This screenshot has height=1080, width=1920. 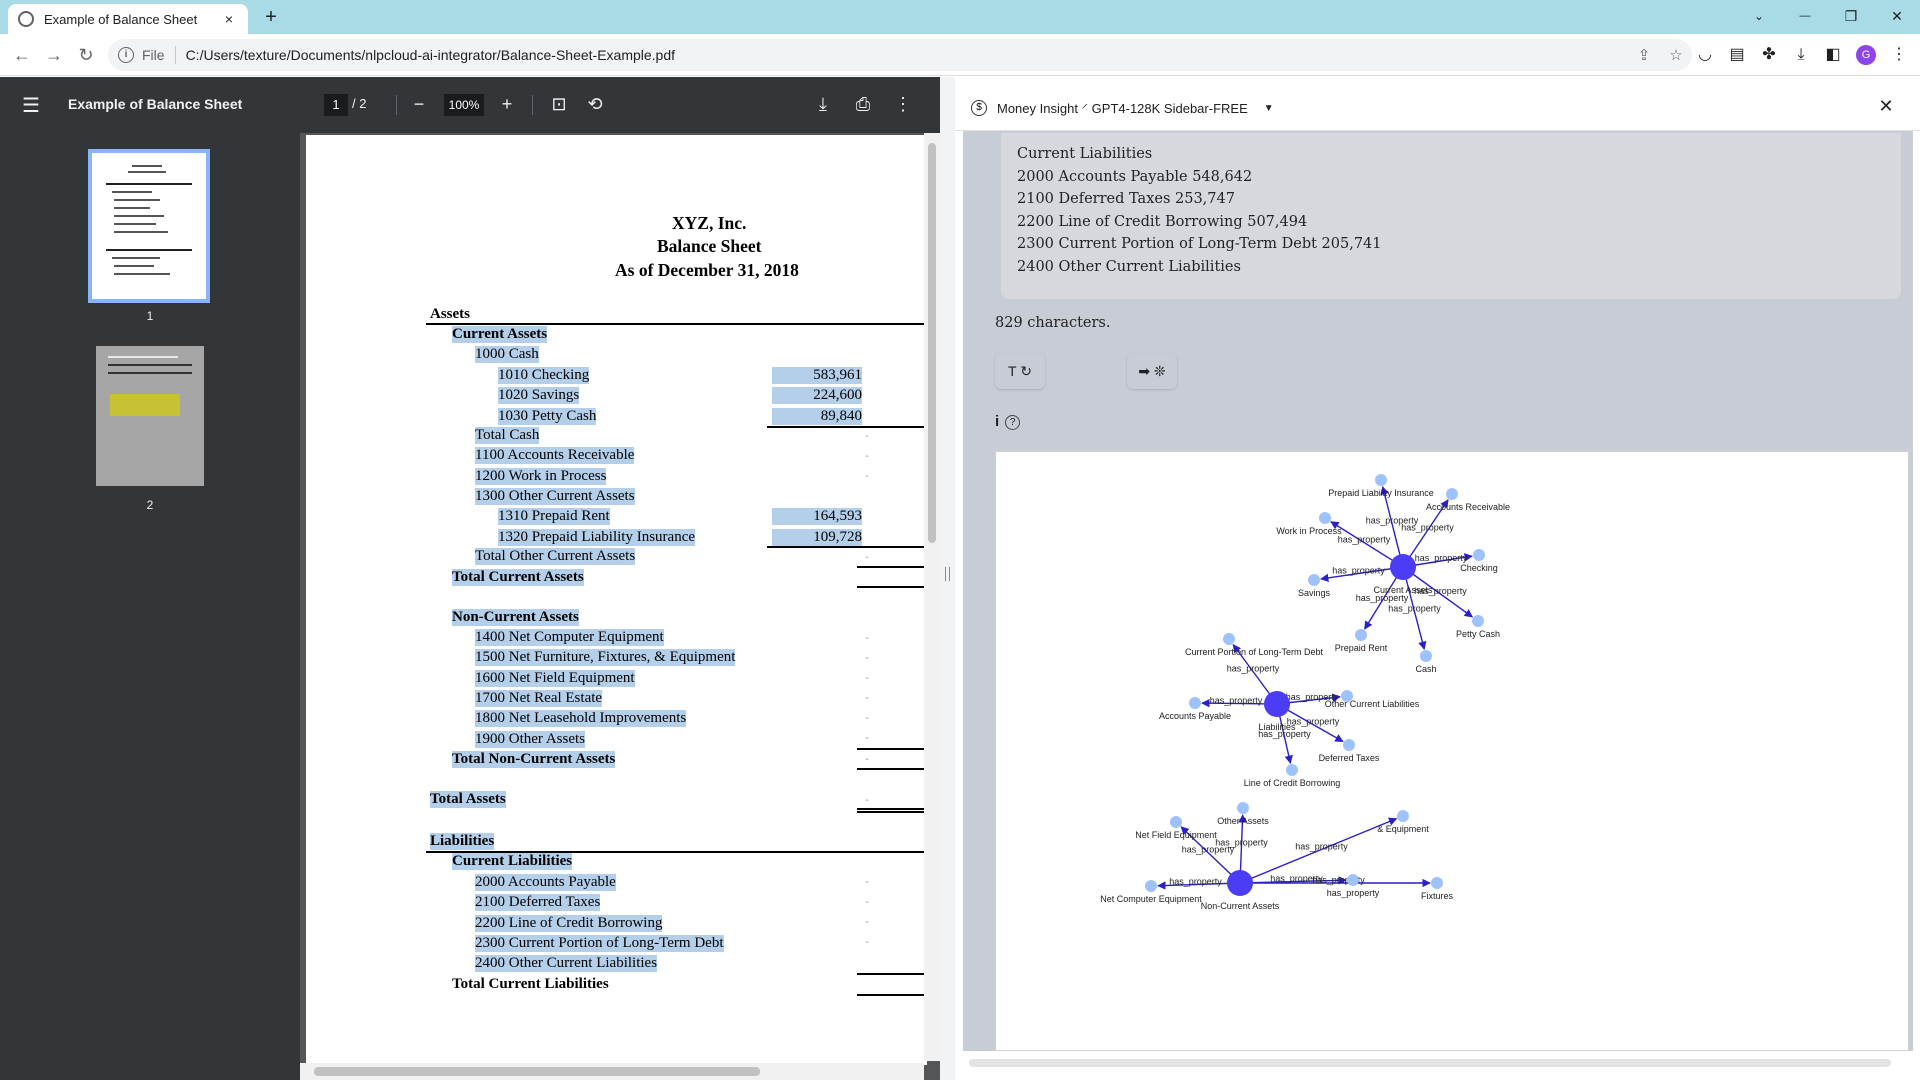 What do you see at coordinates (1254, 652) in the screenshot?
I see `graph-leaf-label: Current Portion of Long-Term Debt` at bounding box center [1254, 652].